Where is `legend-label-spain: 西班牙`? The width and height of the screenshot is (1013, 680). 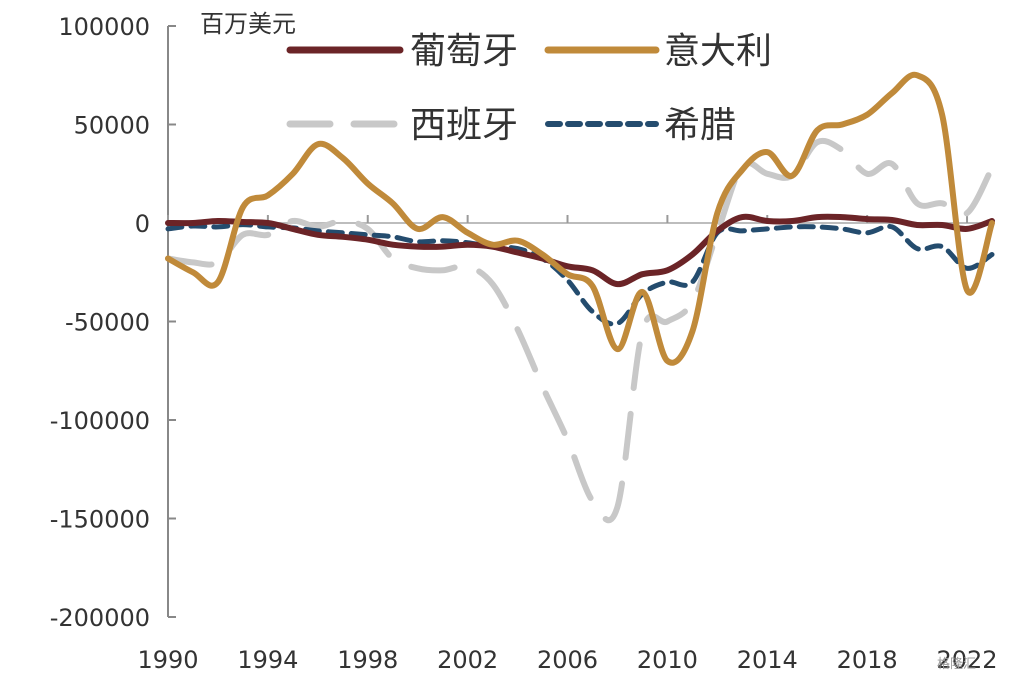 legend-label-spain: 西班牙 is located at coordinates (464, 125).